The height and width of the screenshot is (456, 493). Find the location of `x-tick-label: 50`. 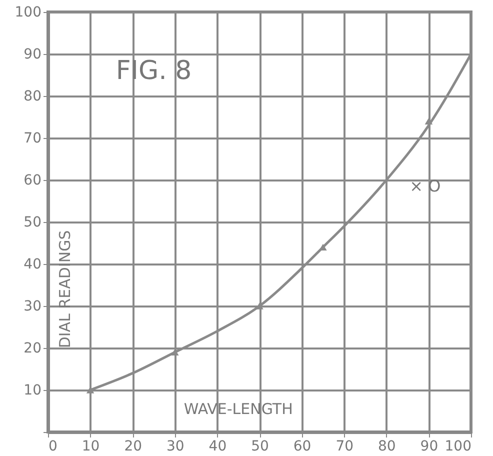

x-tick-label: 50 is located at coordinates (260, 446).